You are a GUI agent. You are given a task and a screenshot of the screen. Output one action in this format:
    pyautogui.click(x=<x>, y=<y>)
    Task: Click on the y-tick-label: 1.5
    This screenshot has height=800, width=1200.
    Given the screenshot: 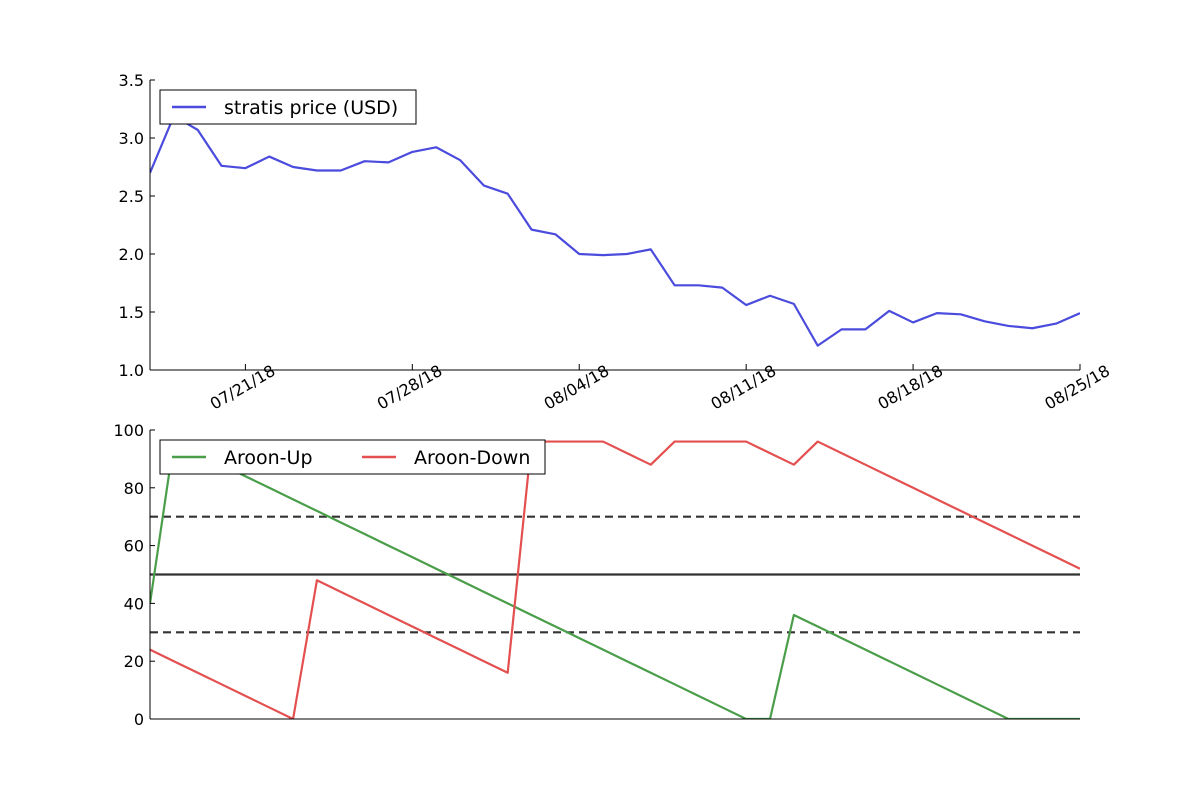 What is the action you would take?
    pyautogui.click(x=131, y=312)
    